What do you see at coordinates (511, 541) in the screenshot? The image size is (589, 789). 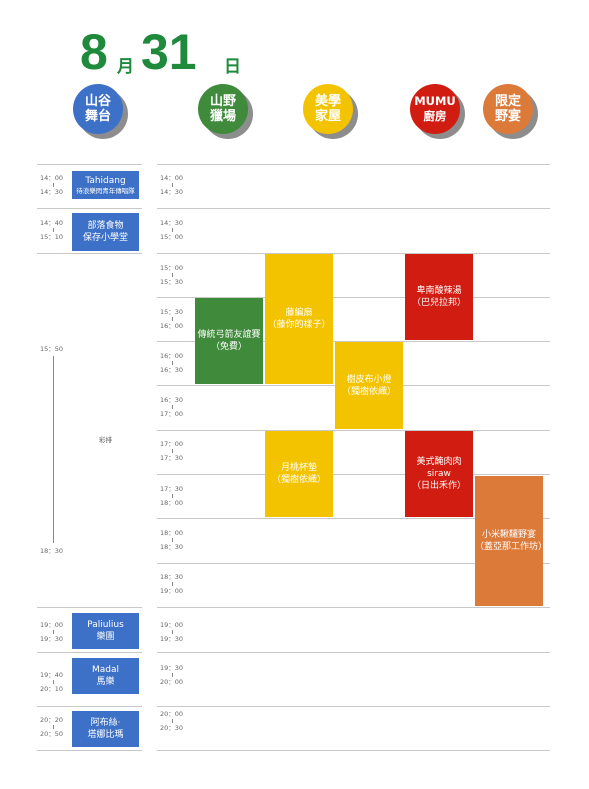 I see `event-millet-swing-feast: 小米鞦韆野宴 （蓋亞那工作坊）` at bounding box center [511, 541].